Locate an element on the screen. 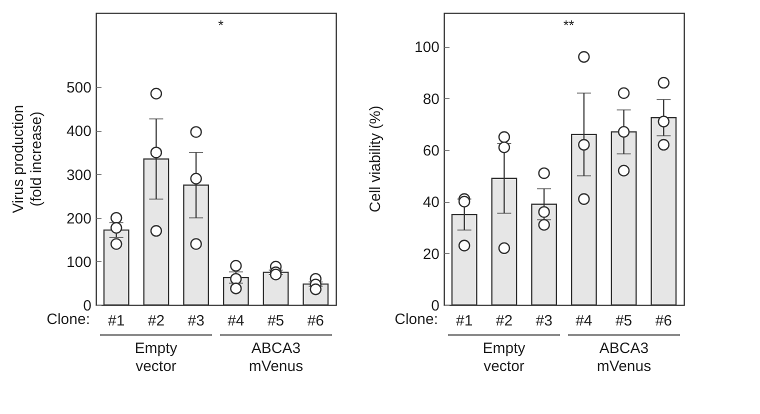 The height and width of the screenshot is (414, 760). y-tick-label: 40 is located at coordinates (431, 203).